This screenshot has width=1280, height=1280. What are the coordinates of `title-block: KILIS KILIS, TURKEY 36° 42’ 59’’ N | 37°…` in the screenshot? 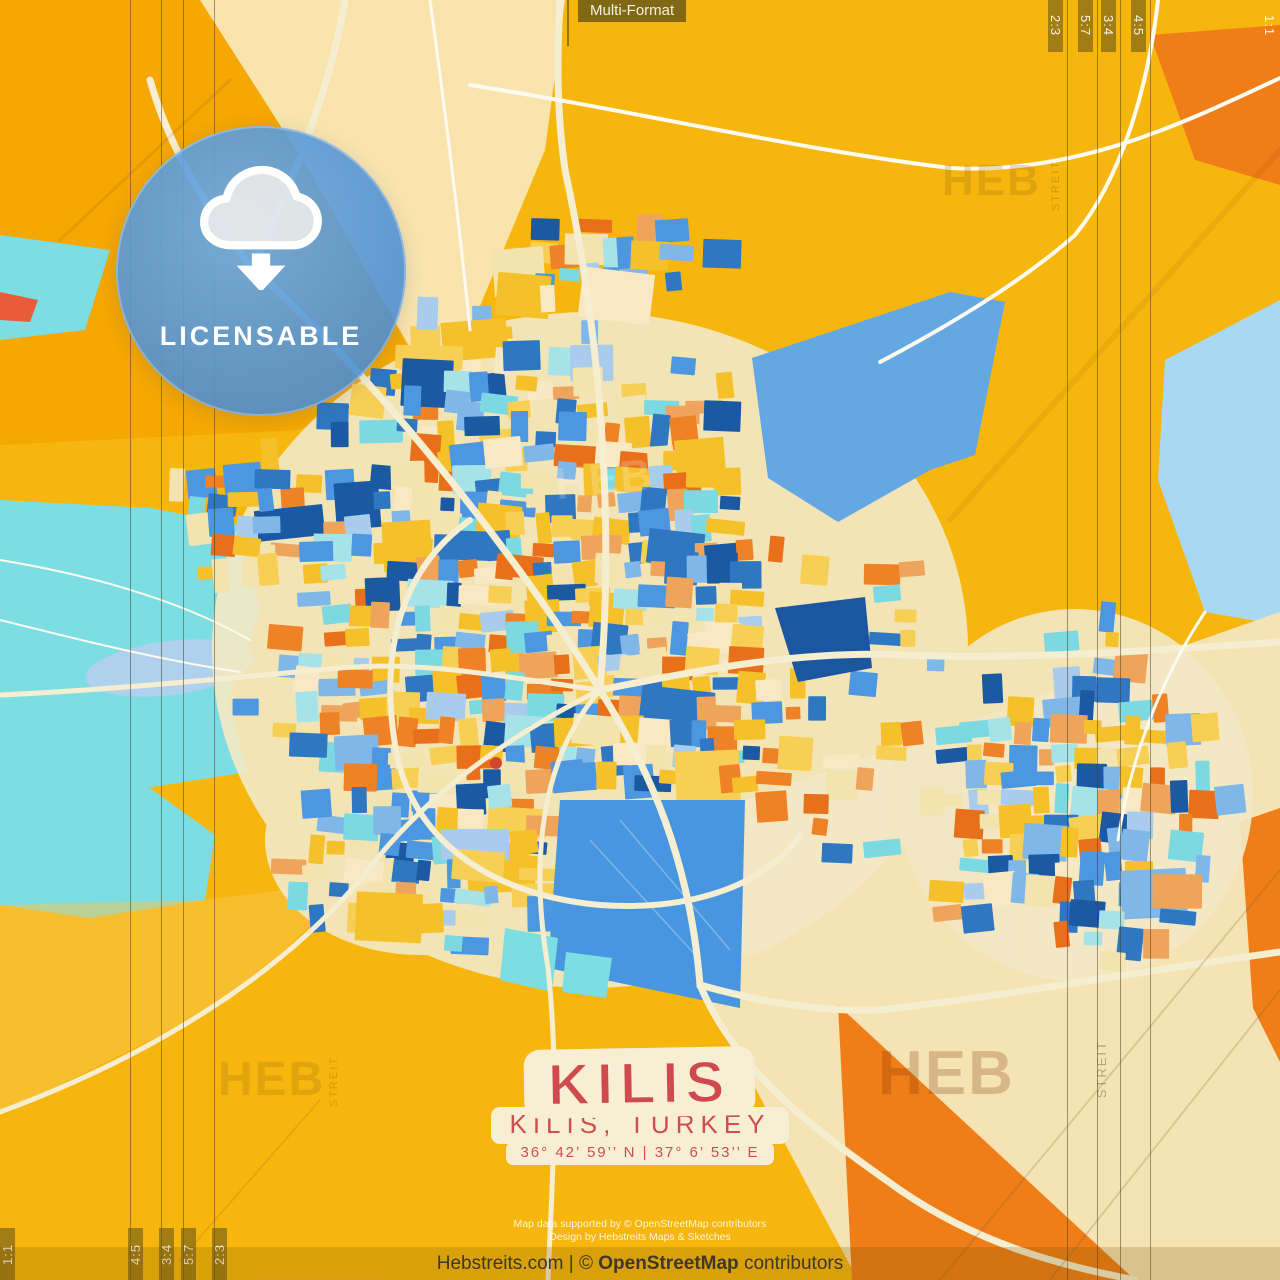 It's located at (640, 1105).